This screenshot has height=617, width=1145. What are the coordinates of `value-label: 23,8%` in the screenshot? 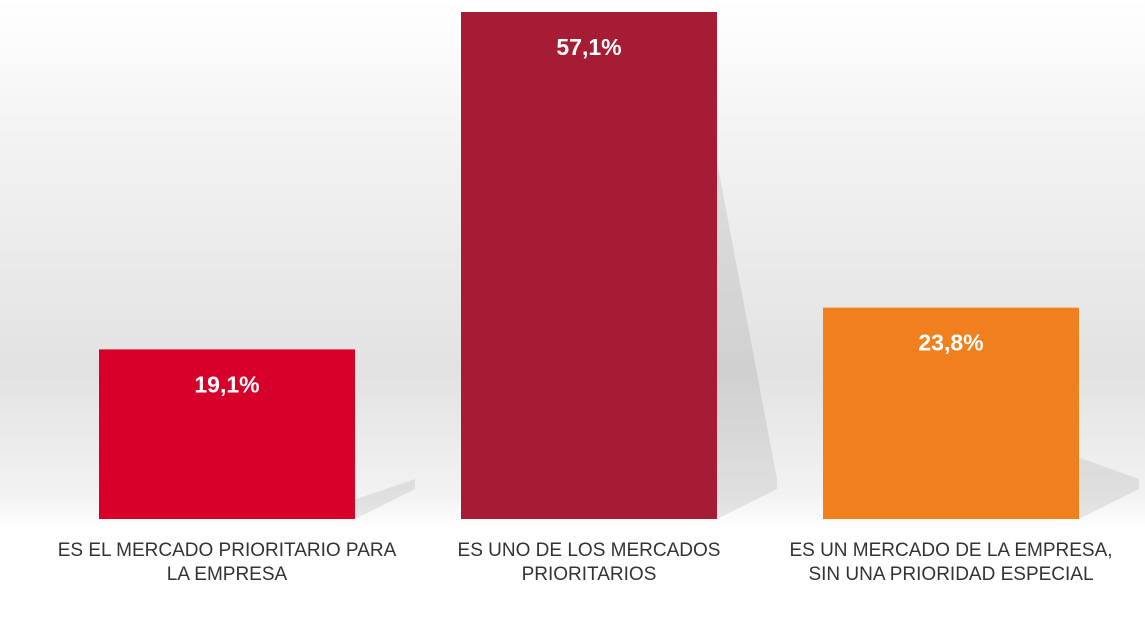 It's located at (950, 343).